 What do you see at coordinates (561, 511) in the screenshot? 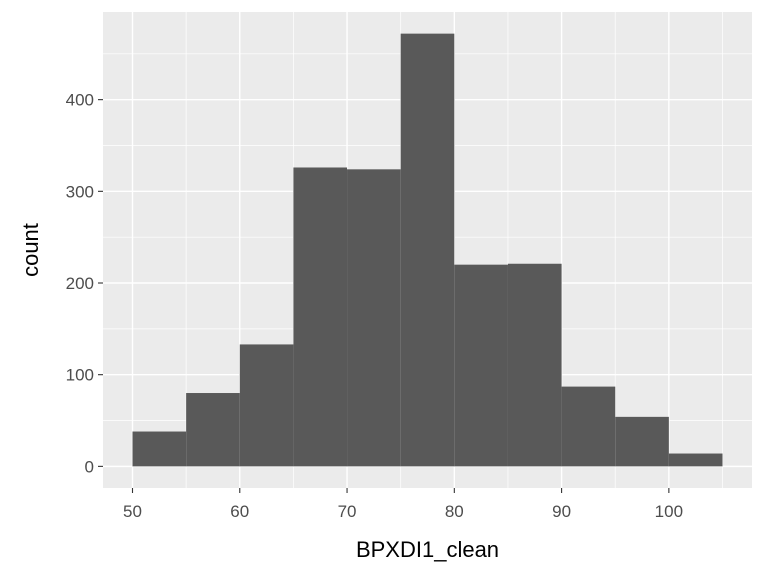
I see `x-tick-label: 90` at bounding box center [561, 511].